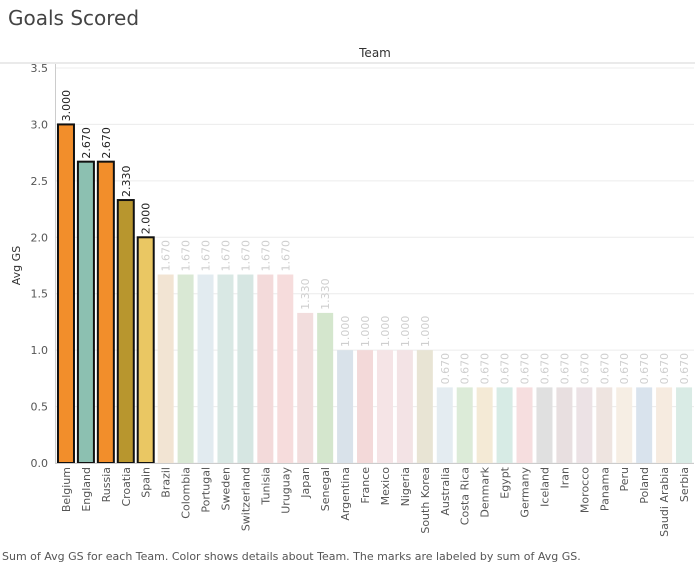 This screenshot has height=569, width=695. What do you see at coordinates (385, 486) in the screenshot?
I see `x-tick-label: Mexico` at bounding box center [385, 486].